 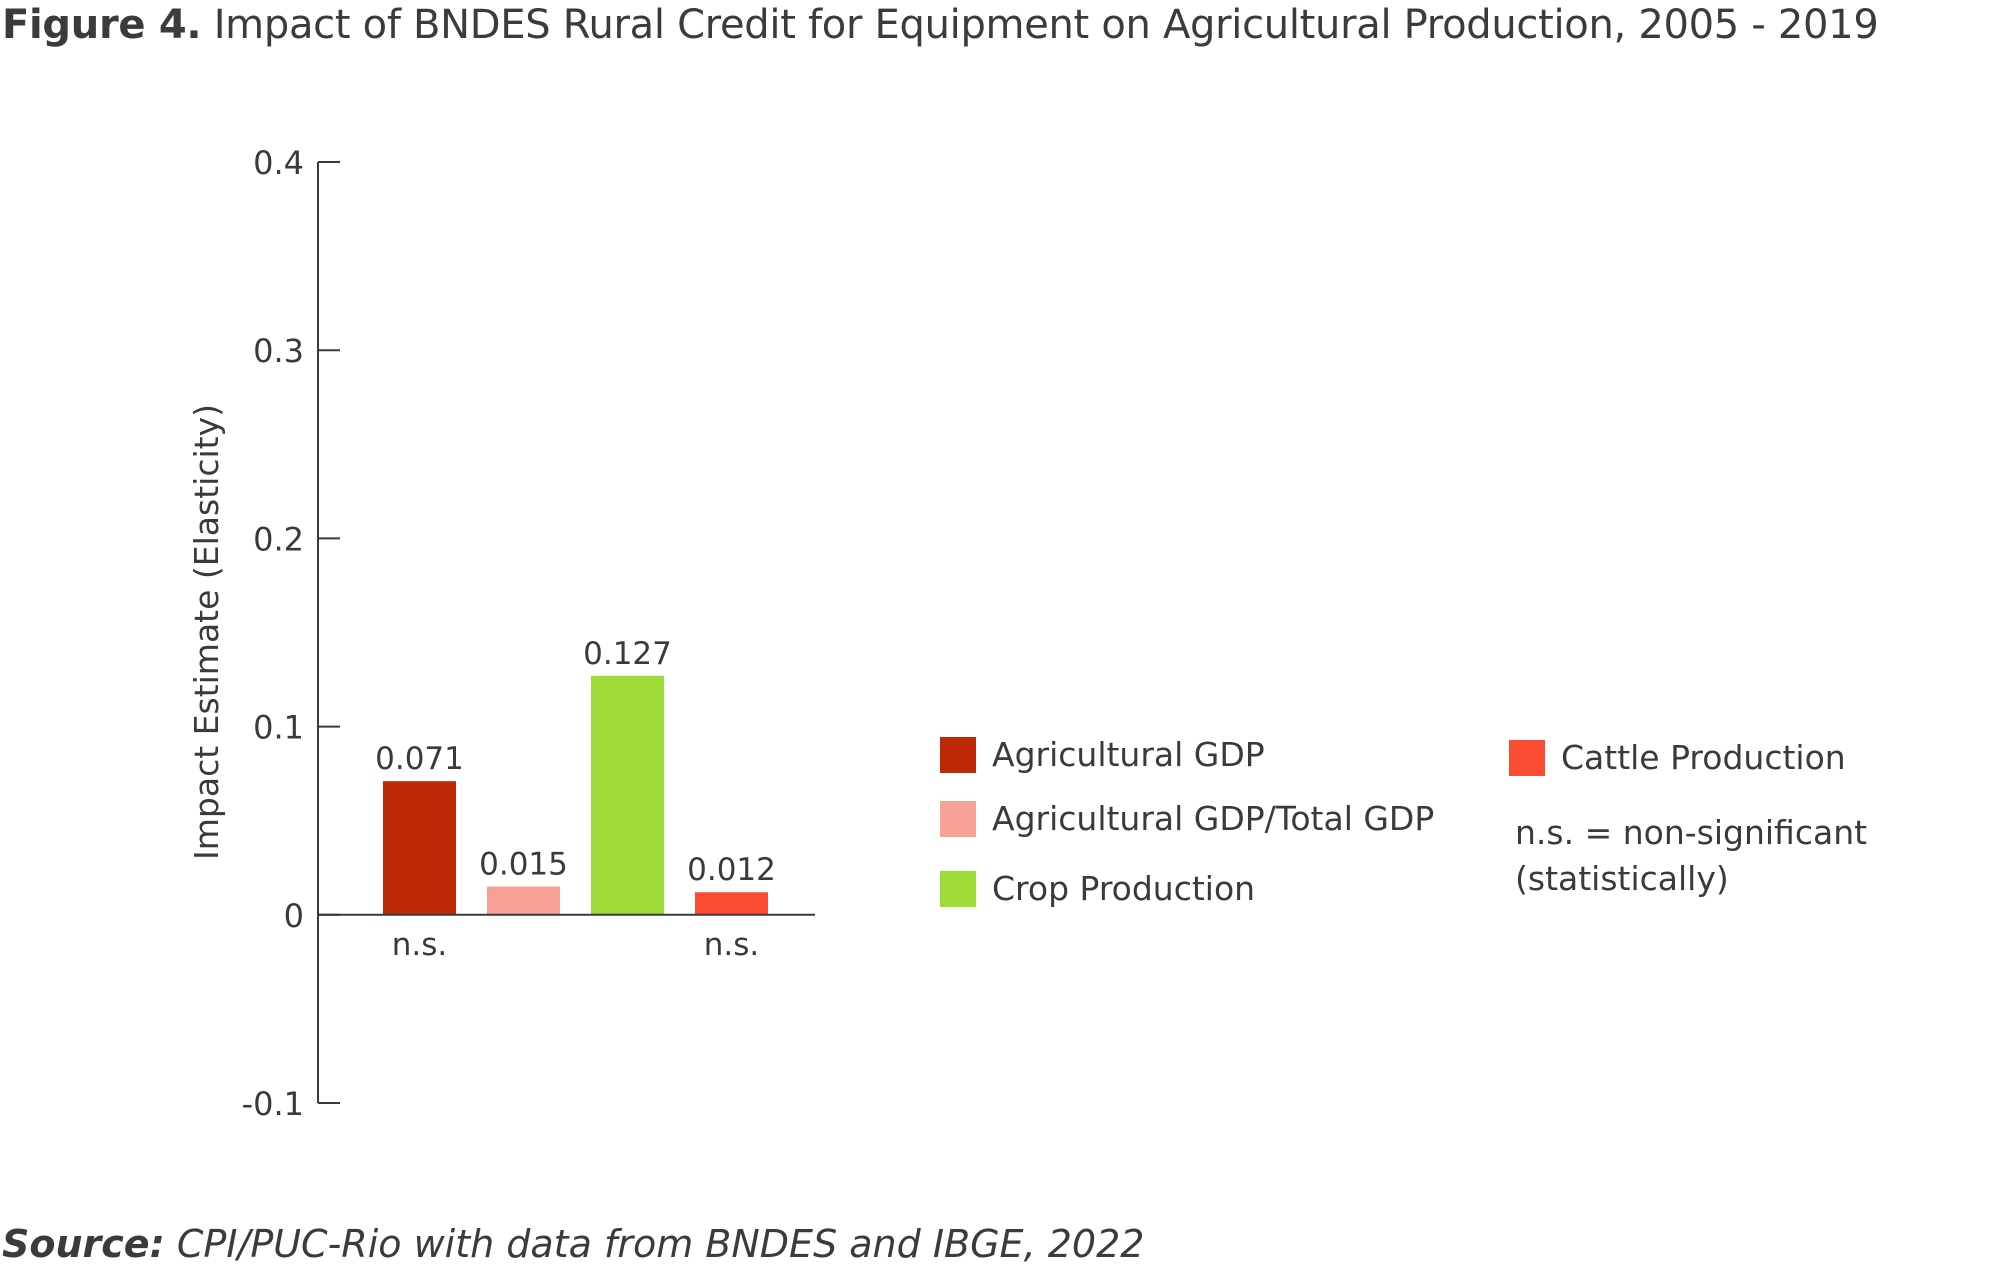 What do you see at coordinates (1124, 888) in the screenshot?
I see `legend-label-crop-production: Crop Production` at bounding box center [1124, 888].